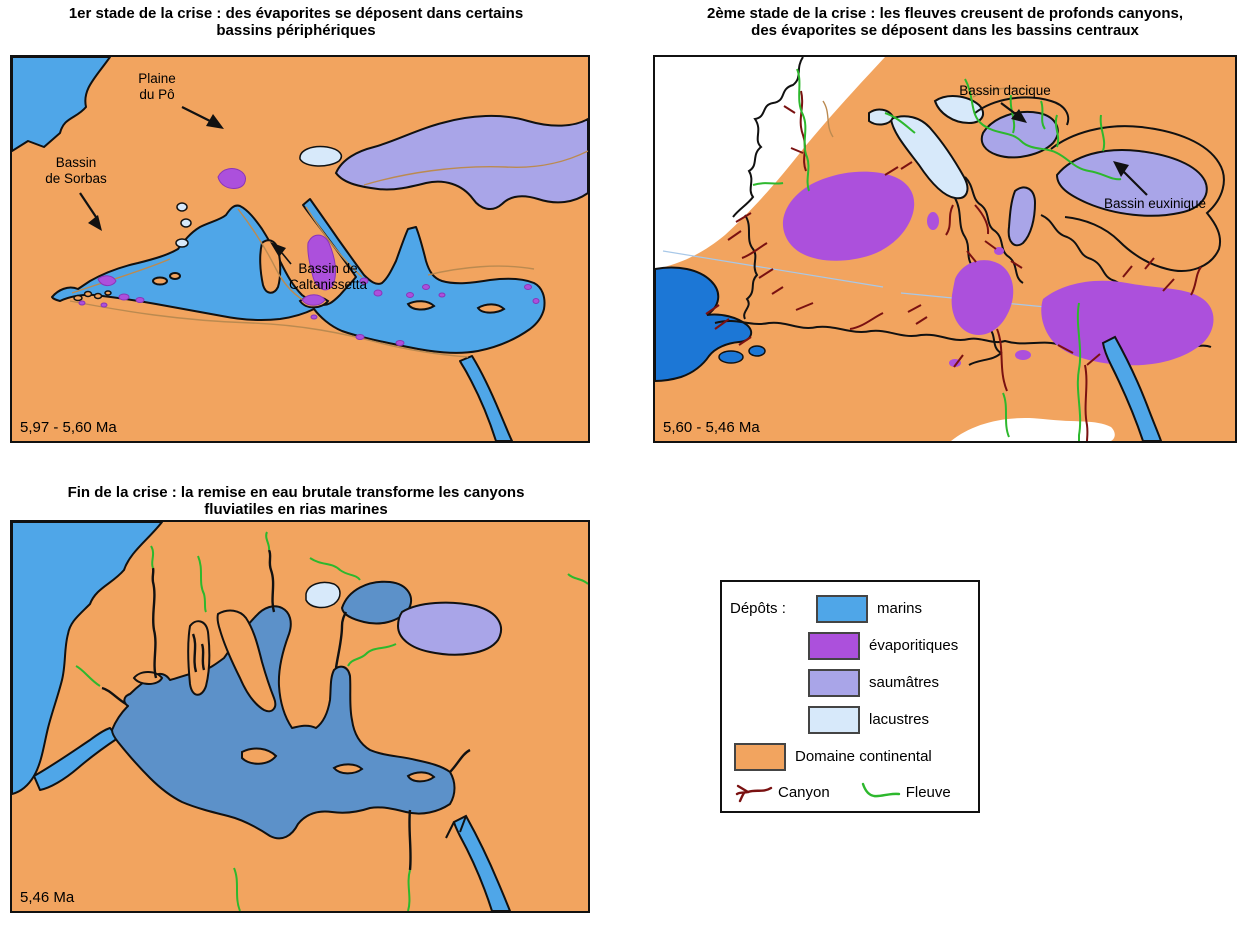 Image resolution: width=1245 pixels, height=925 pixels. I want to click on italy, so click(246, 661).